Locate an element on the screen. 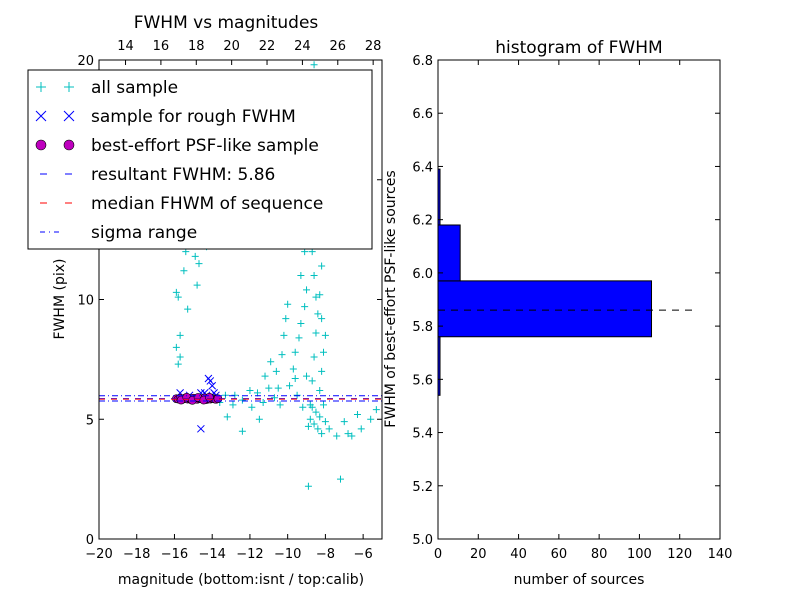 The image size is (800, 600). scatter-x-tick-label: −20 is located at coordinates (98, 554).